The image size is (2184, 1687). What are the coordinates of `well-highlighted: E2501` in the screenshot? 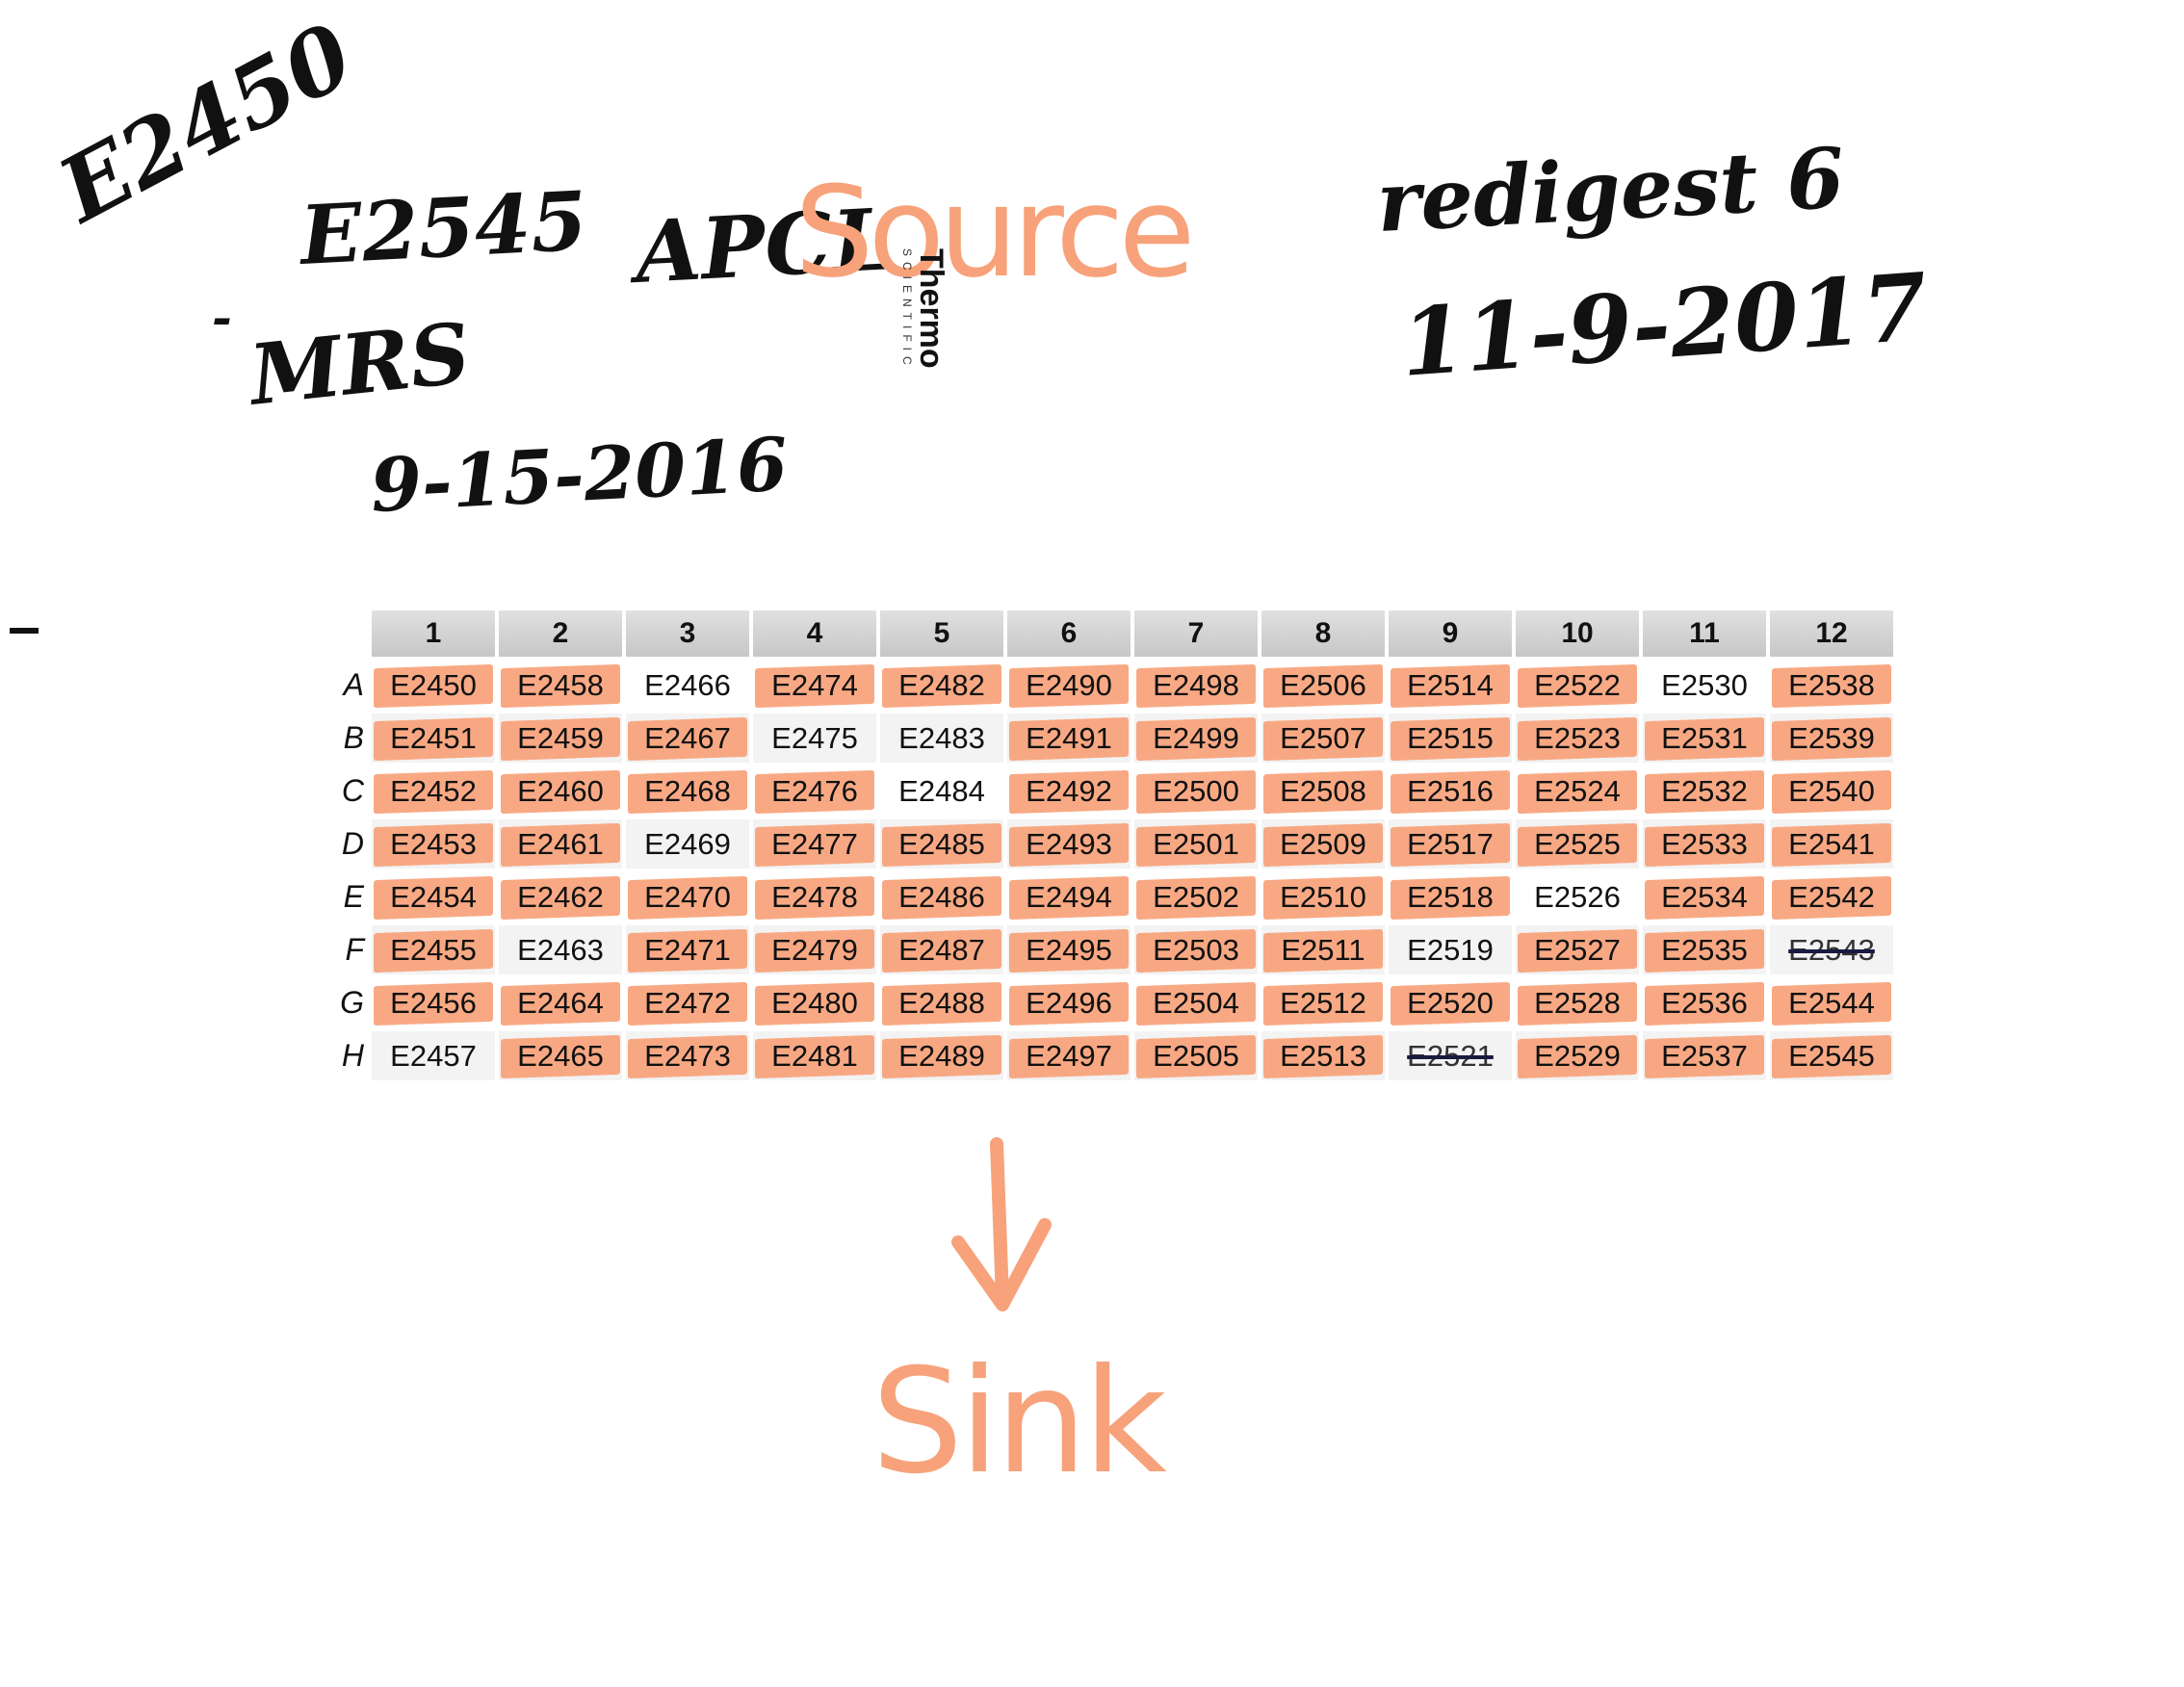 It's located at (1196, 844).